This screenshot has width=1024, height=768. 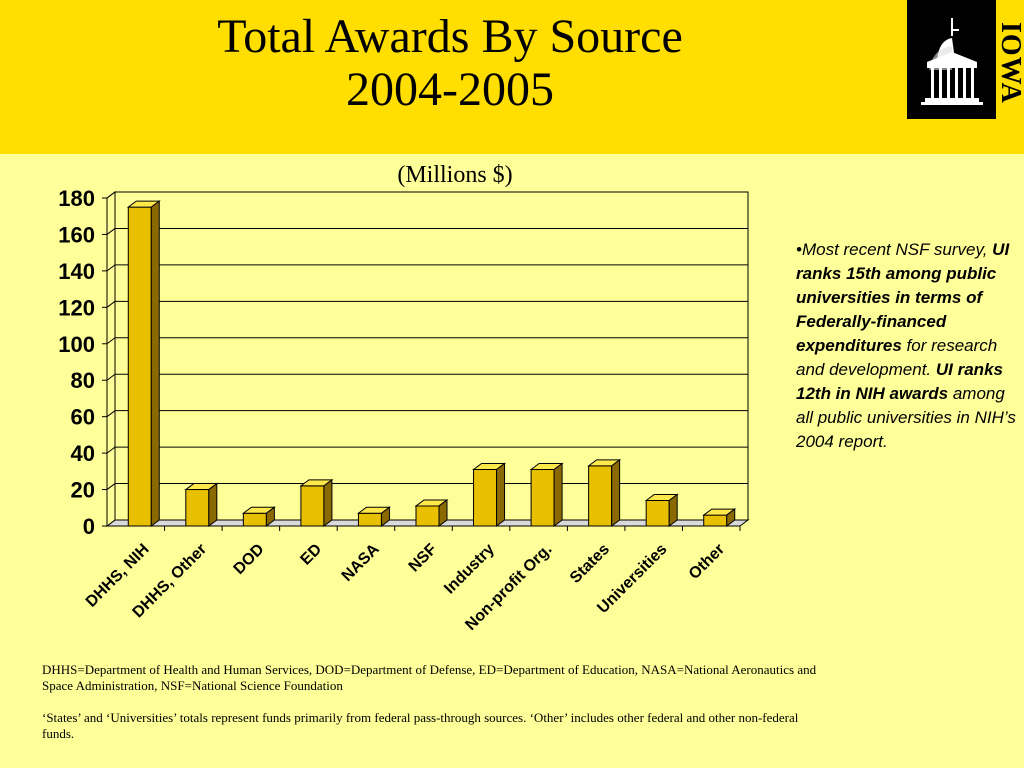 I want to click on university-wordmark: IOWA, so click(x=1009, y=59).